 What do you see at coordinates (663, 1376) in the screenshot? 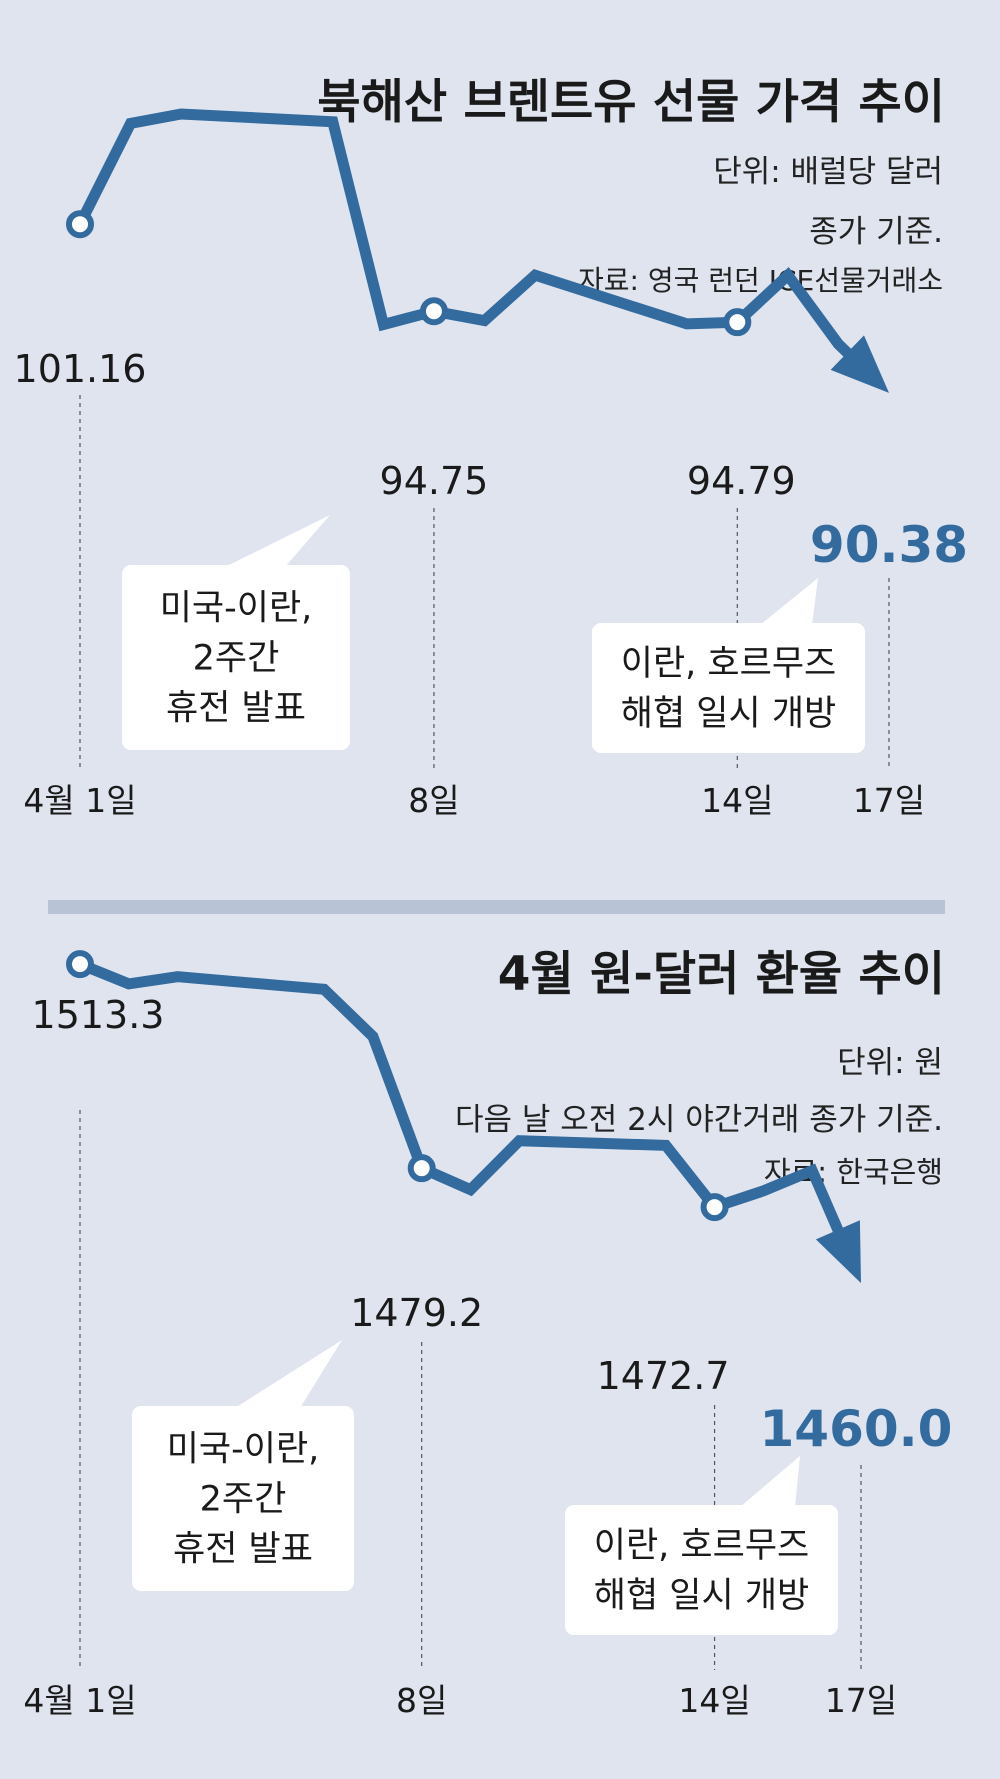
I see `data-label: 1472.7` at bounding box center [663, 1376].